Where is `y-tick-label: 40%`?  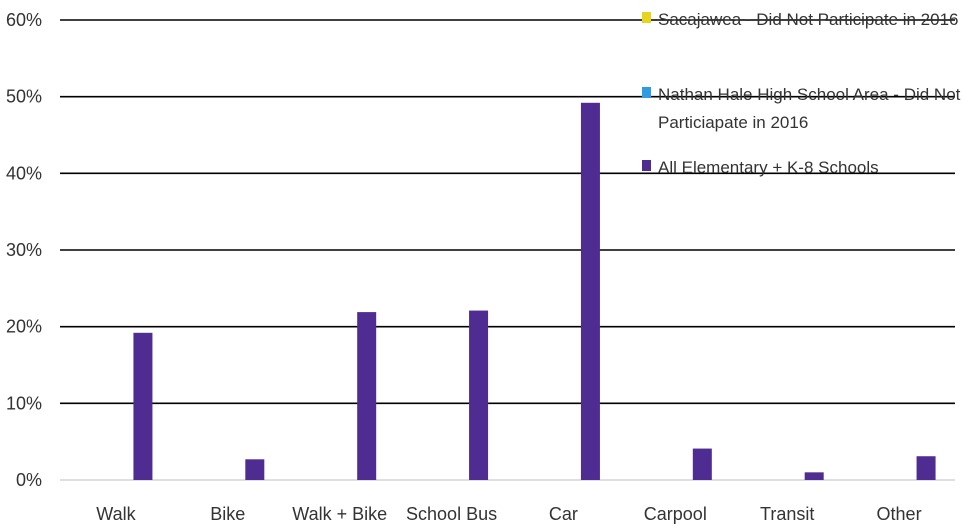 y-tick-label: 40% is located at coordinates (24, 173).